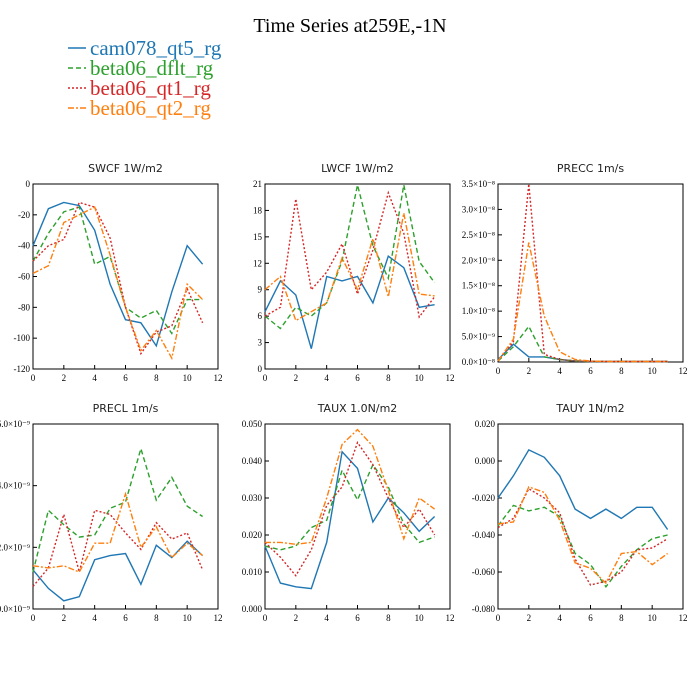 The image size is (700, 700). Describe the element at coordinates (260, 369) in the screenshot. I see `y-tick-label-1-0: 0` at that location.